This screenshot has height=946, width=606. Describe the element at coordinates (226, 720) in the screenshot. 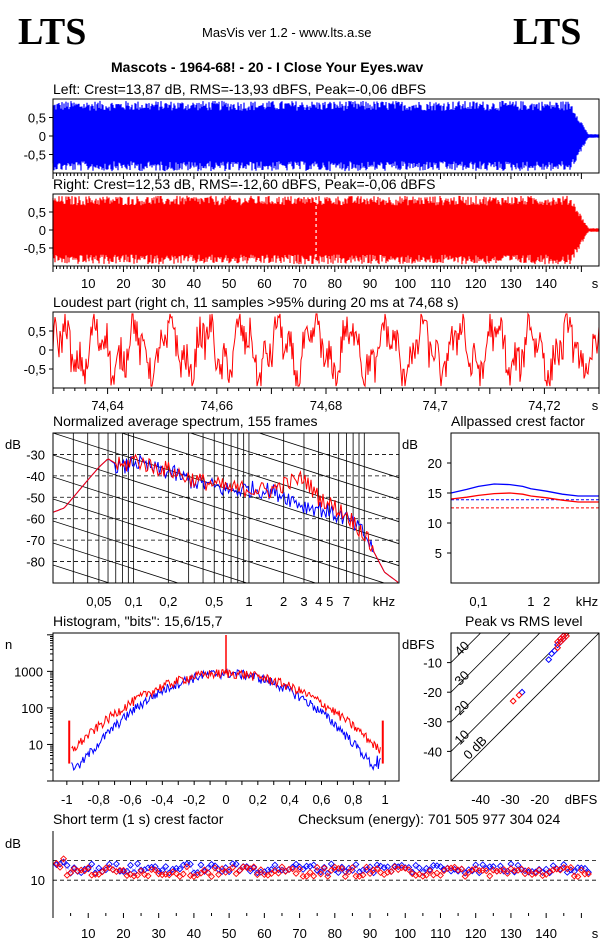

I see `histogram-line-left` at that location.